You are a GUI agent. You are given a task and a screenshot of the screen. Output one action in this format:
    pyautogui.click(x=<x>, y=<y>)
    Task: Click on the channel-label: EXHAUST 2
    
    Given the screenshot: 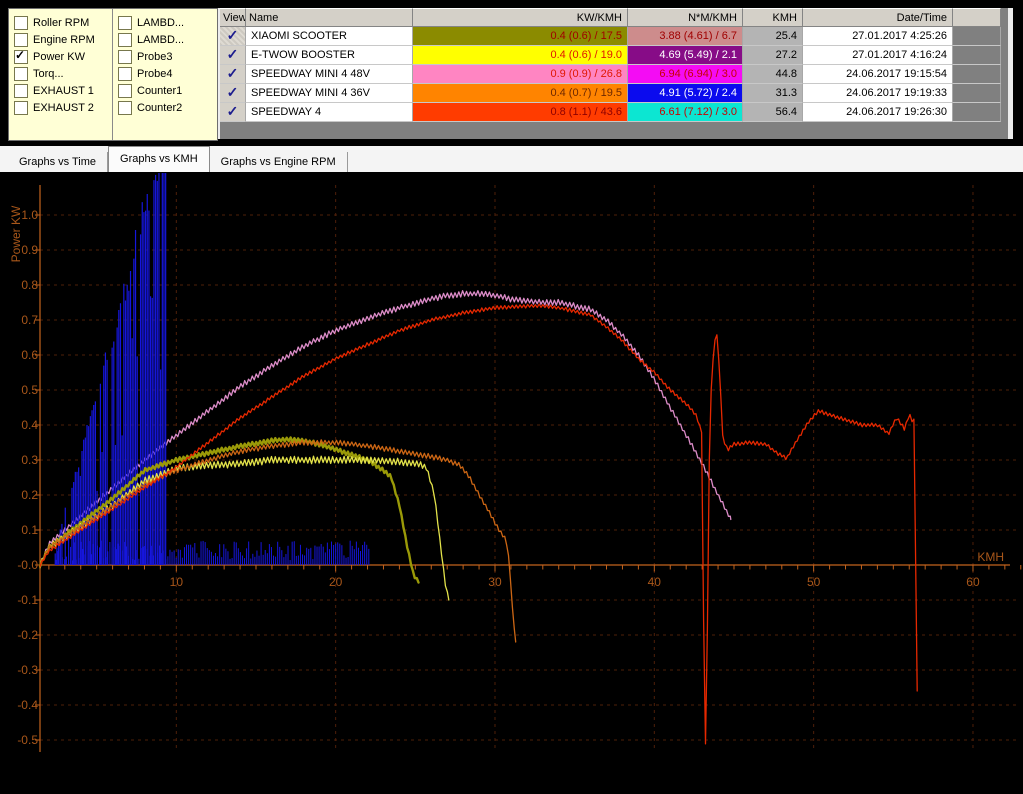 What is the action you would take?
    pyautogui.click(x=63, y=107)
    